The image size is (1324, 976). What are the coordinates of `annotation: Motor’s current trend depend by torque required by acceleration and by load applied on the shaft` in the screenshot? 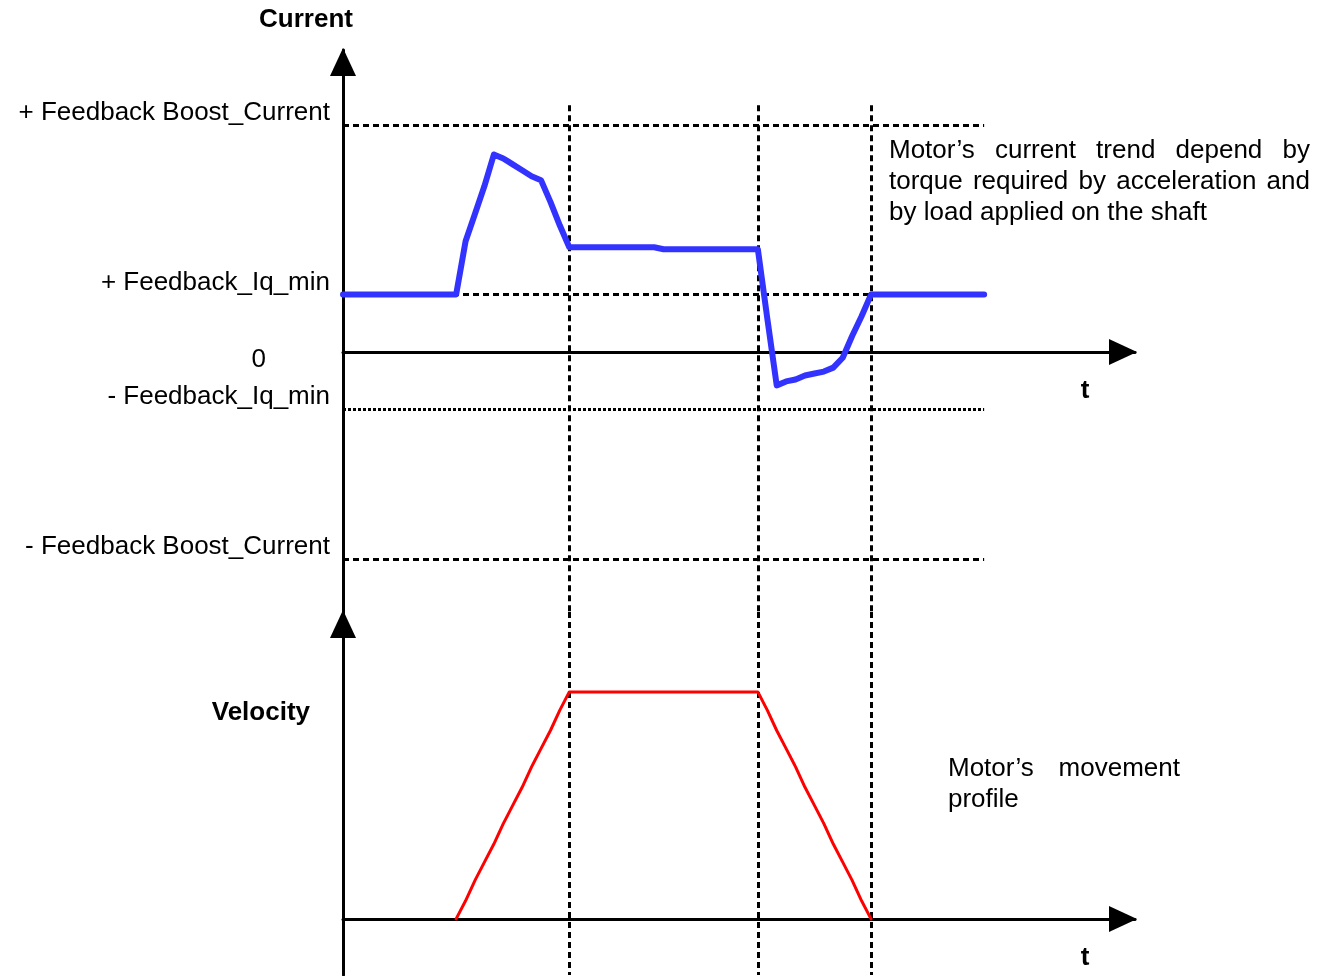 It's located at (1099, 180).